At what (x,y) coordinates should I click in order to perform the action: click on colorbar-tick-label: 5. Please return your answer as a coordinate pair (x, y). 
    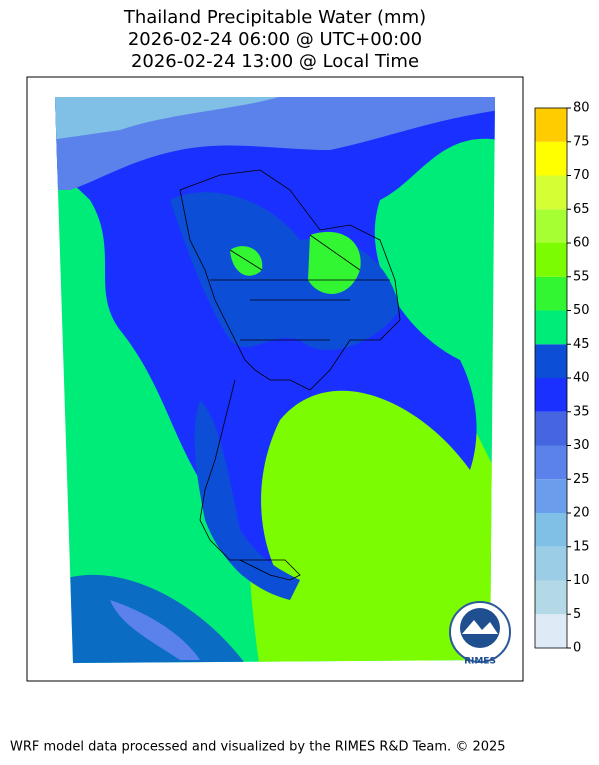
    Looking at the image, I should click on (577, 614).